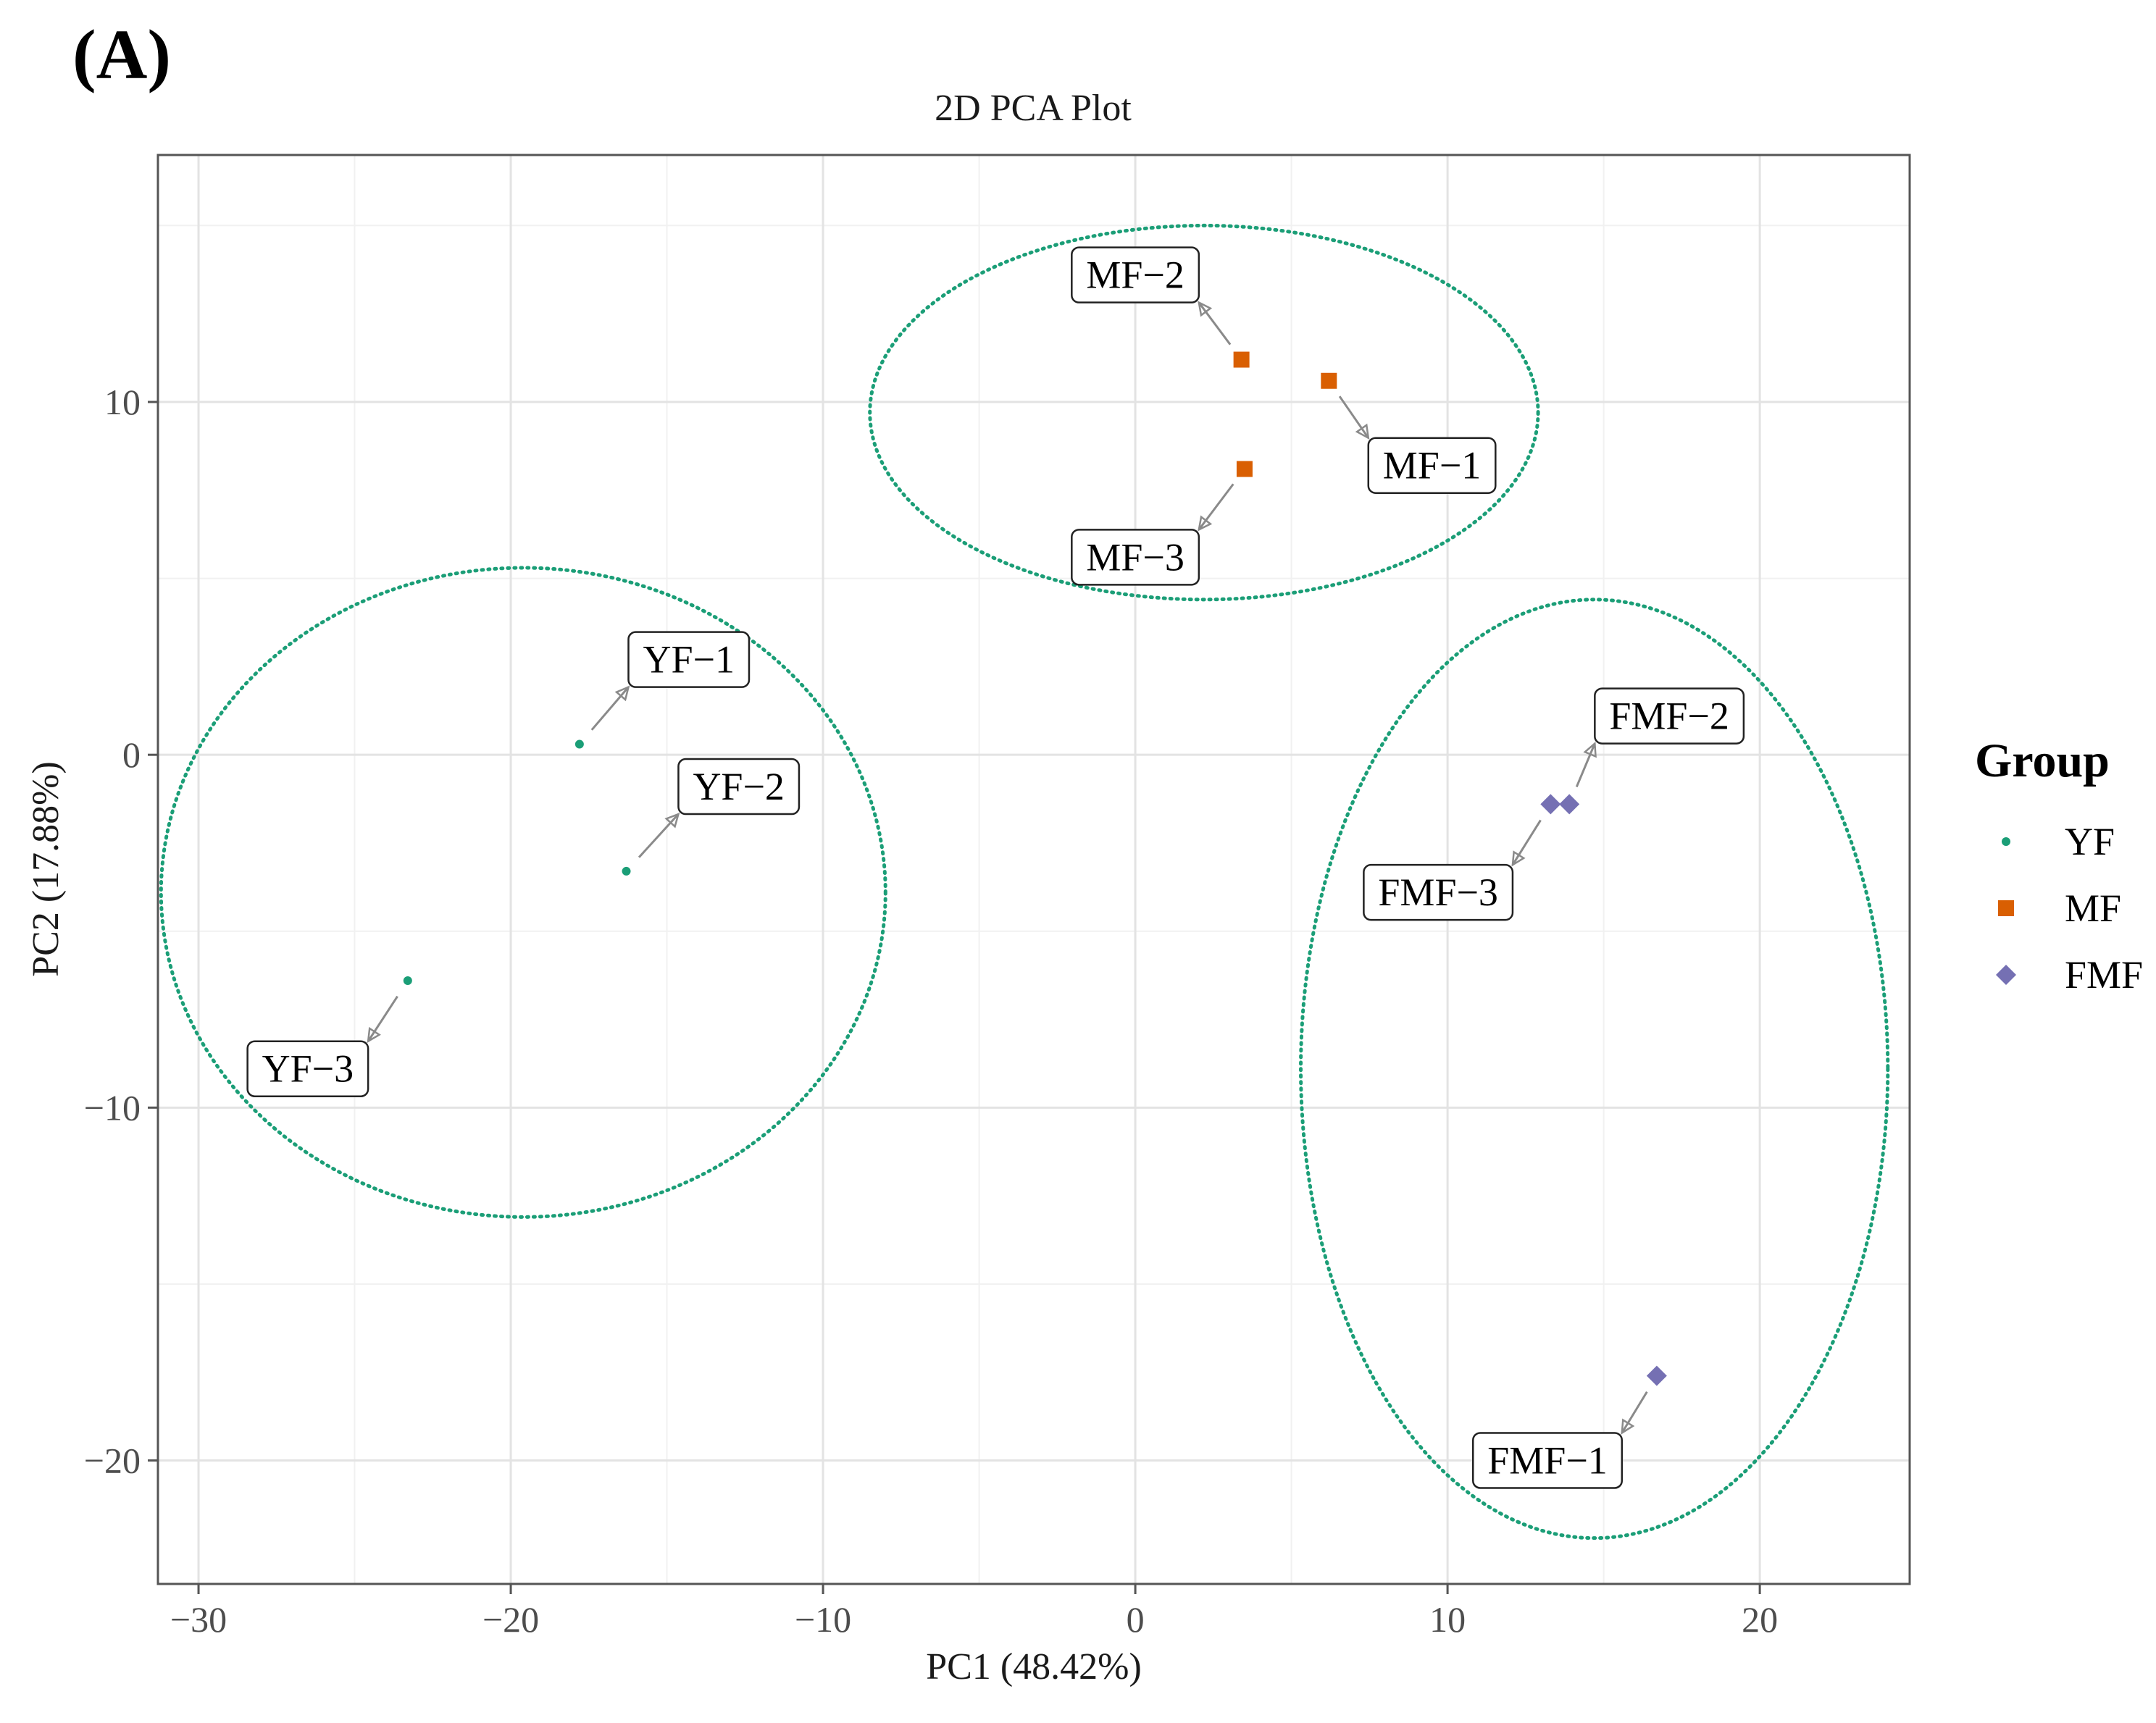  Describe the element at coordinates (1594, 1069) in the screenshot. I see `ellipse-fmf` at that location.